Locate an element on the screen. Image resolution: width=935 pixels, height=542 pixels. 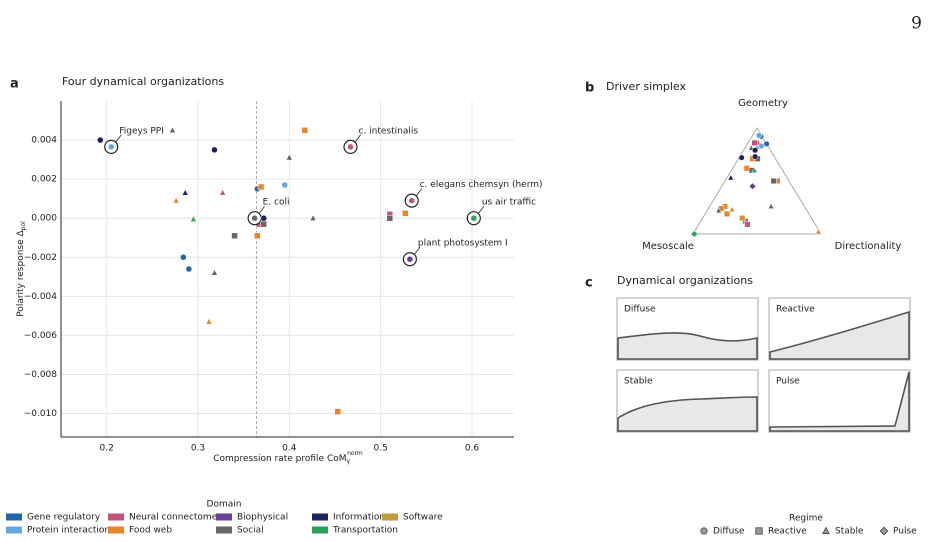
panel-label: c is located at coordinates (589, 283).